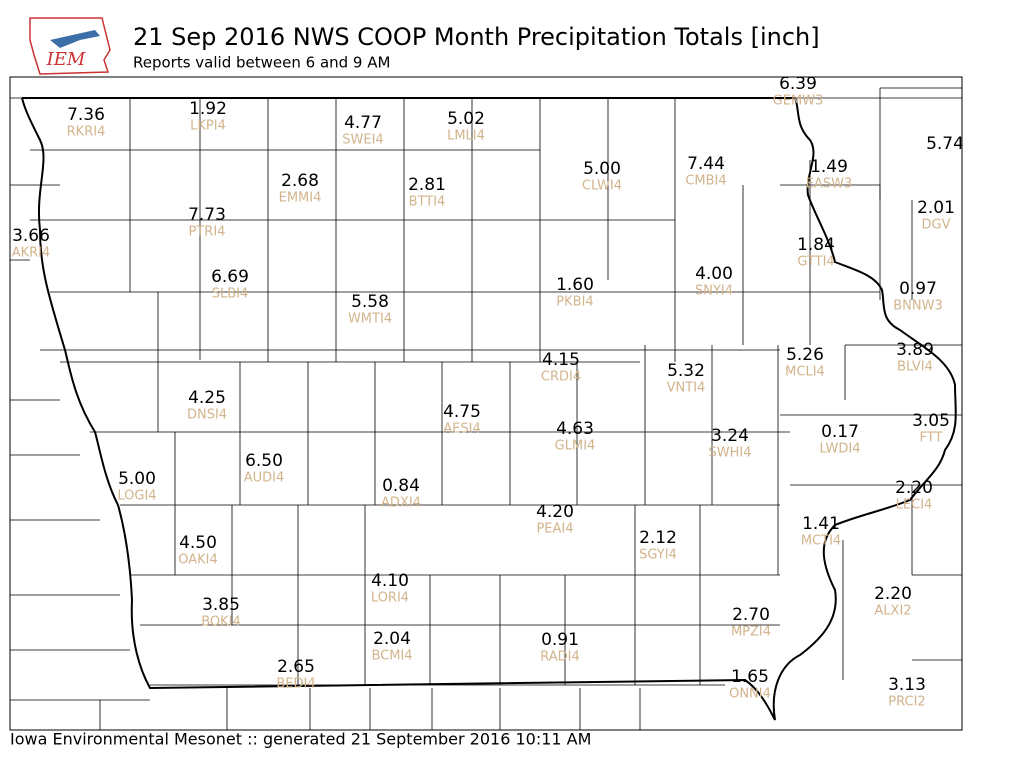 The height and width of the screenshot is (772, 1024). What do you see at coordinates (86, 132) in the screenshot?
I see `station-id: RKRI4` at bounding box center [86, 132].